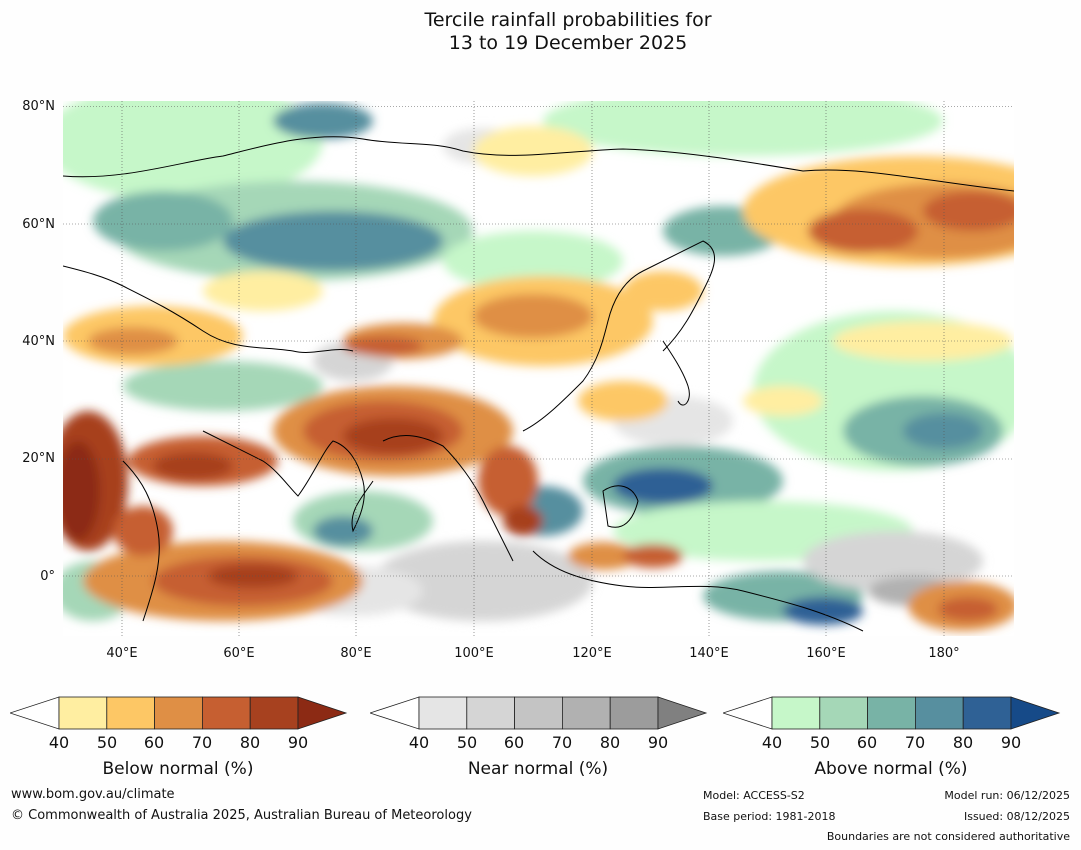  What do you see at coordinates (419, 742) in the screenshot?
I see `near-tick-40: 40` at bounding box center [419, 742].